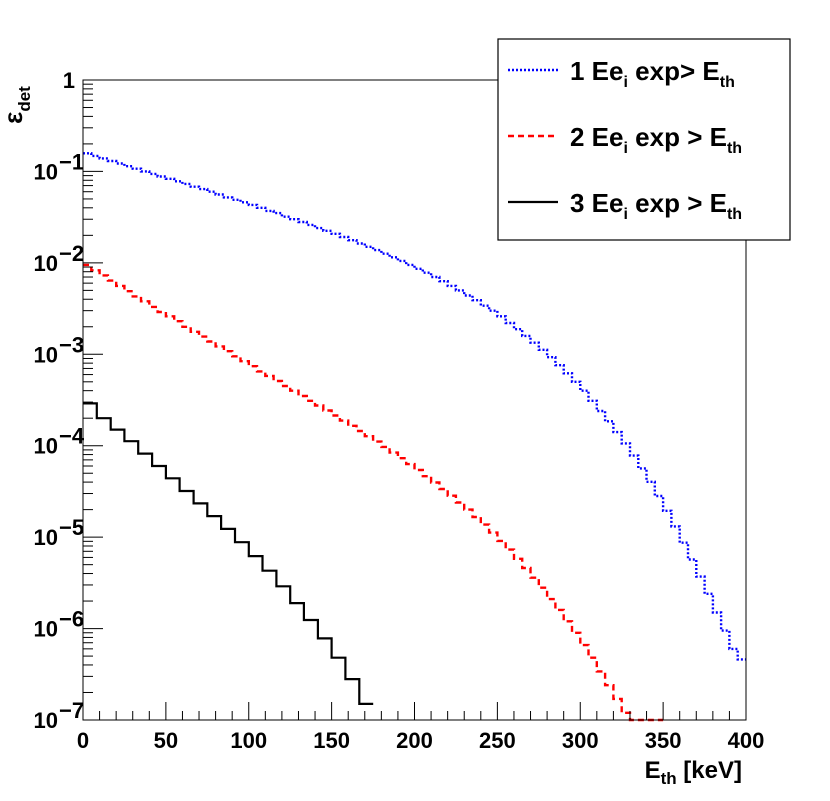 The image size is (830, 801). Describe the element at coordinates (709, 770) in the screenshot. I see `x-axis-title-unit: [keV]` at that location.